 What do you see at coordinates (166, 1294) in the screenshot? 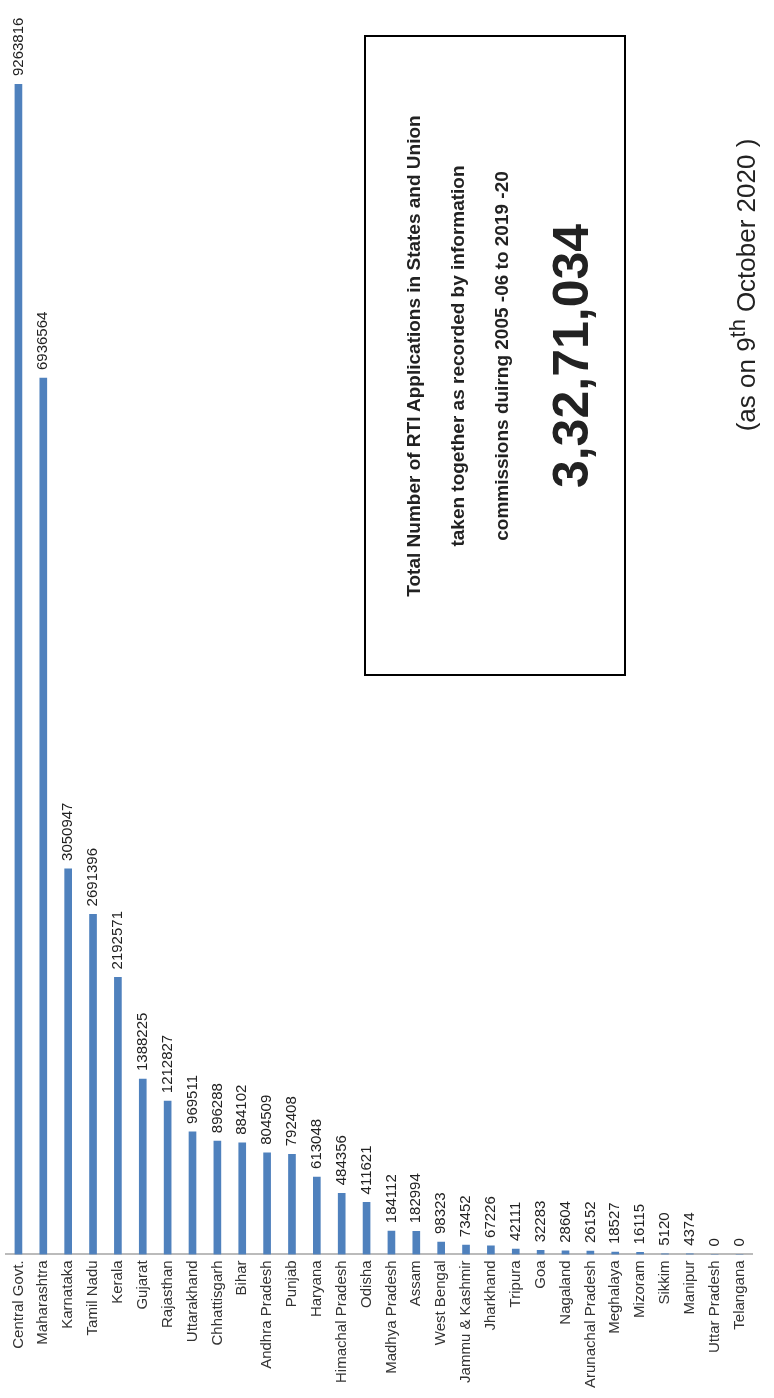
I see `x-tick-label: Rajasthan` at bounding box center [166, 1294].